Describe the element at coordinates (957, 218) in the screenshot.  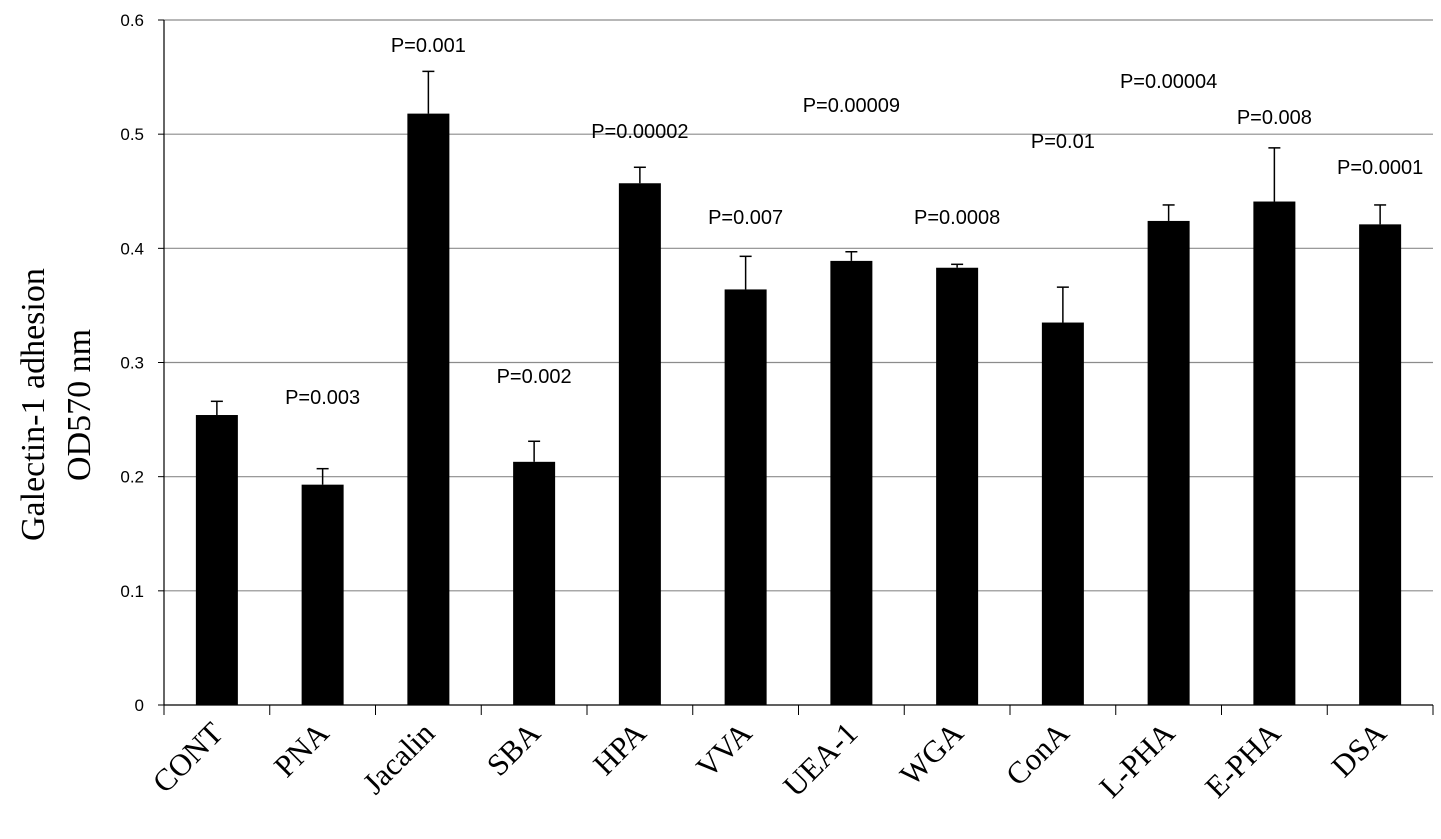
I see `p-value-label: P=0.0008` at that location.